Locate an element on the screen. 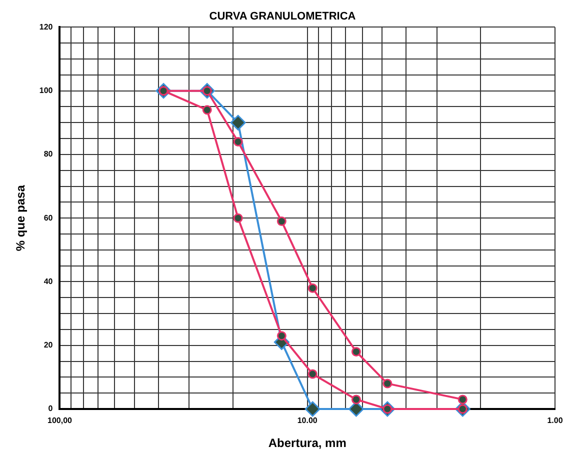  x-tick-label: 1.00 is located at coordinates (555, 421).